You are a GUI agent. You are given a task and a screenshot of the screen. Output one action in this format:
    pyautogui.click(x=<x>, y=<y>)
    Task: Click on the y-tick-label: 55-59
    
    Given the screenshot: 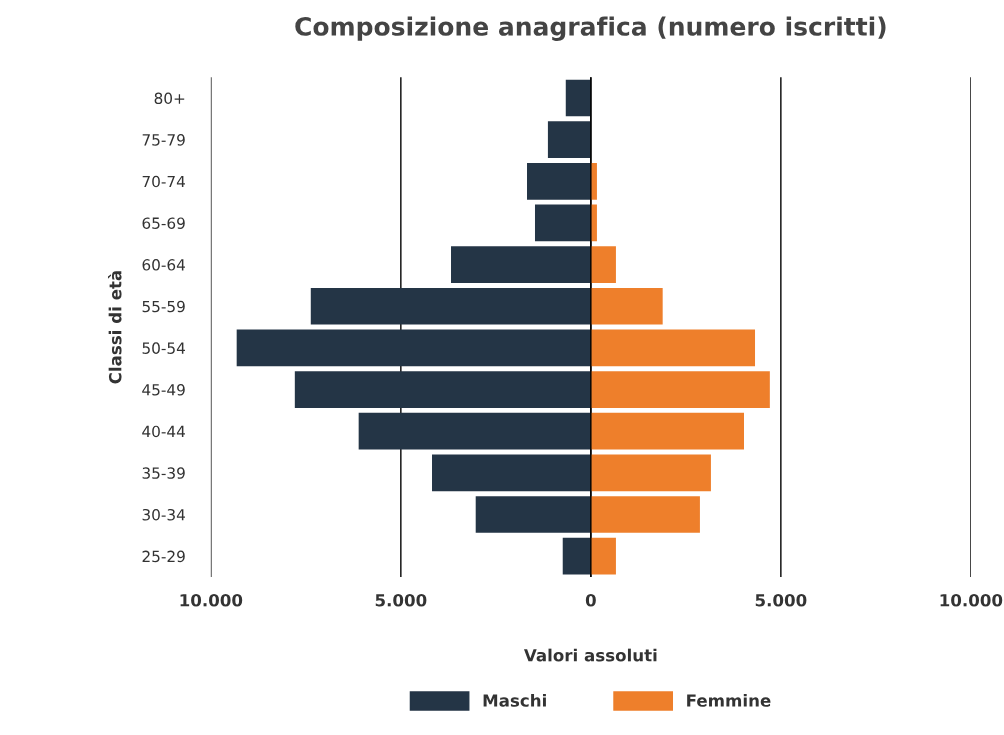 What is the action you would take?
    pyautogui.click(x=163, y=306)
    